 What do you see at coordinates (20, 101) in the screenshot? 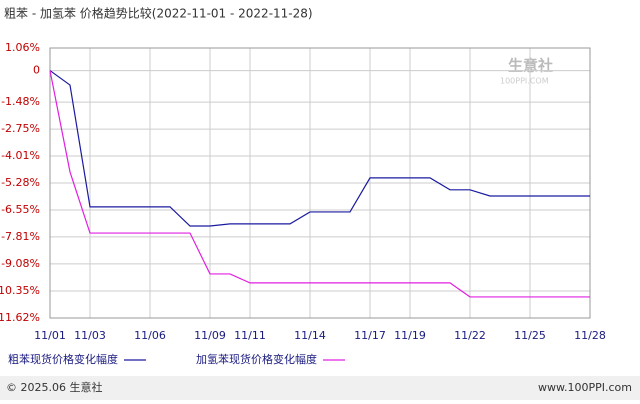
I see `y-tick-label: -1.48%` at bounding box center [20, 101].